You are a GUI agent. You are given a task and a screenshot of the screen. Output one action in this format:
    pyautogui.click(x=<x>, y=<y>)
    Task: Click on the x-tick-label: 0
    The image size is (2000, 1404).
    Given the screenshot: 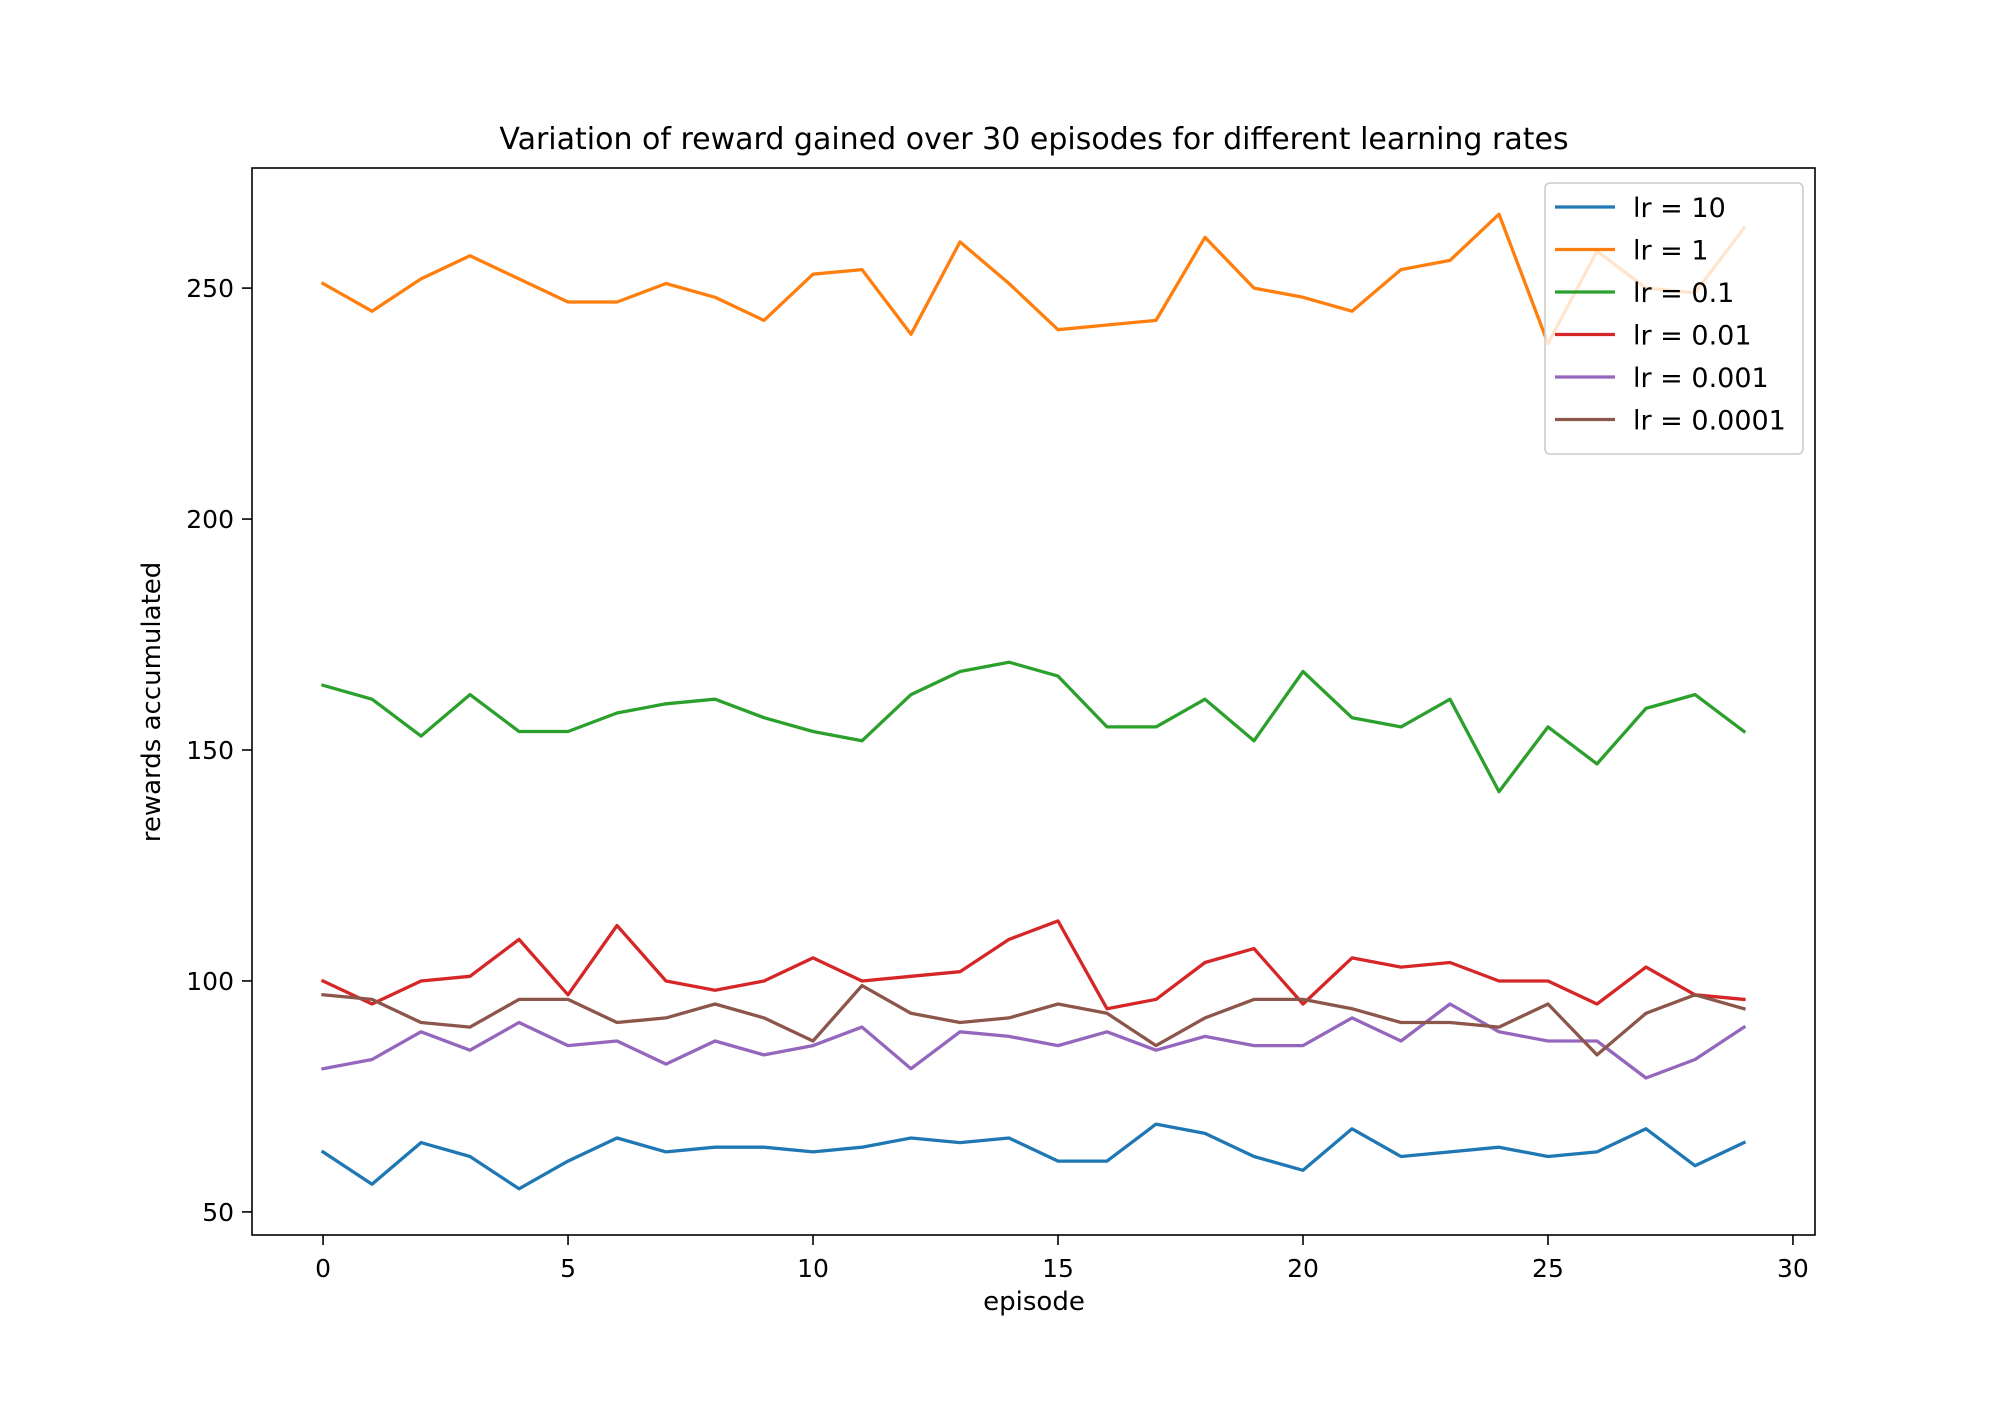 What is the action you would take?
    pyautogui.click(x=323, y=1268)
    